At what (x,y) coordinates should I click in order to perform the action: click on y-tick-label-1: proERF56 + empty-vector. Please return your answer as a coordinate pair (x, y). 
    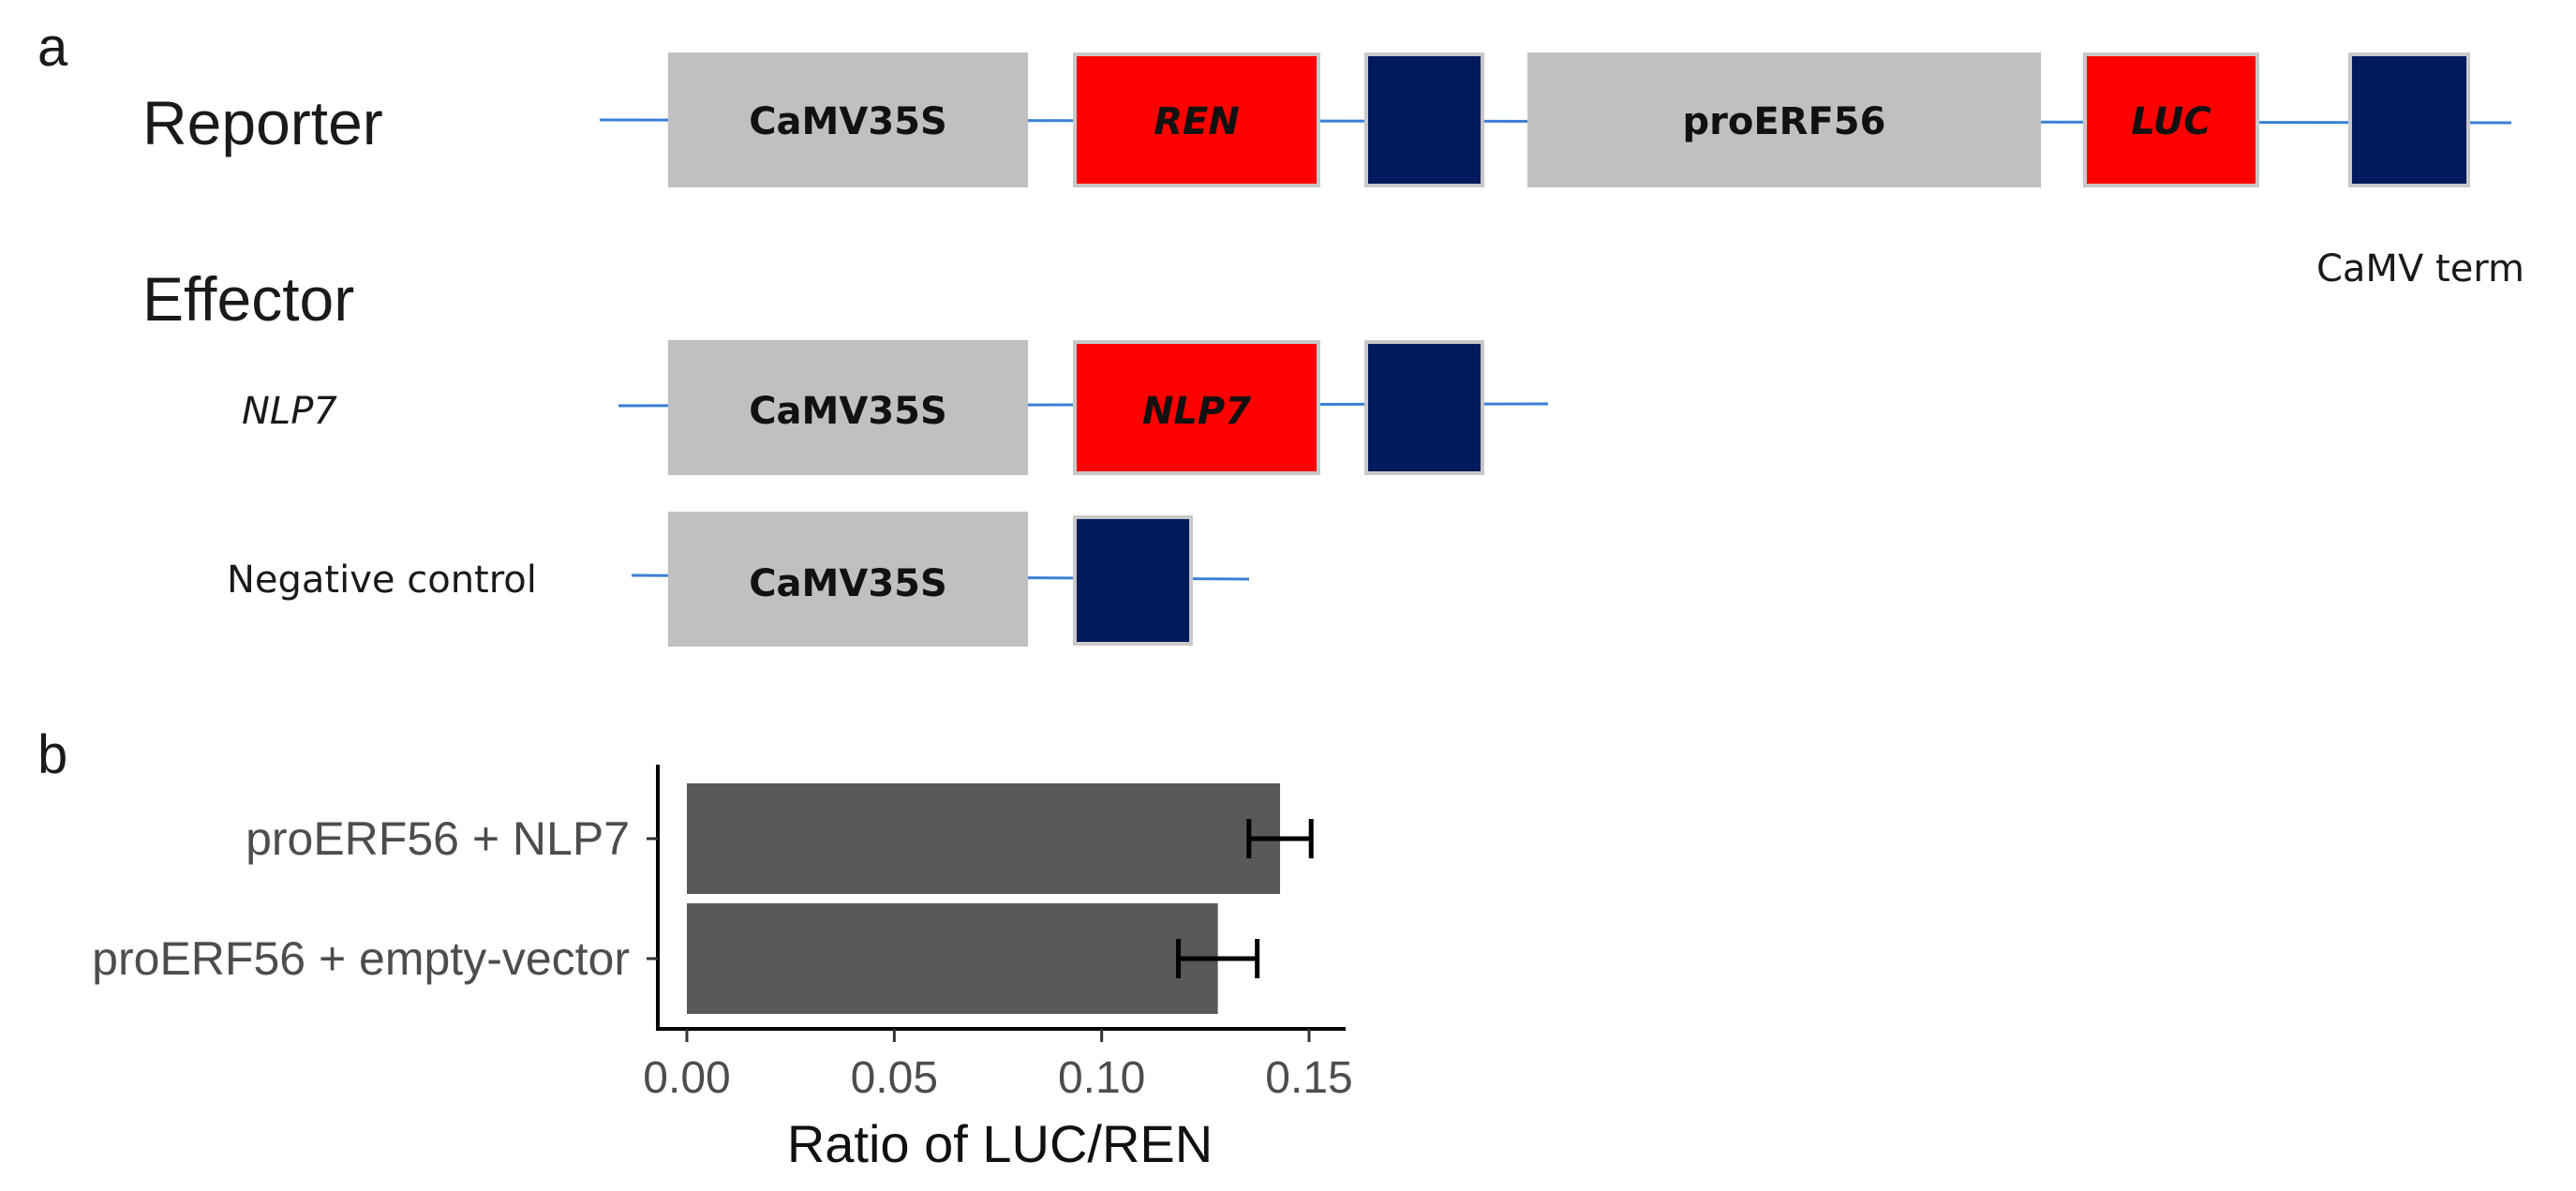
    Looking at the image, I should click on (361, 958).